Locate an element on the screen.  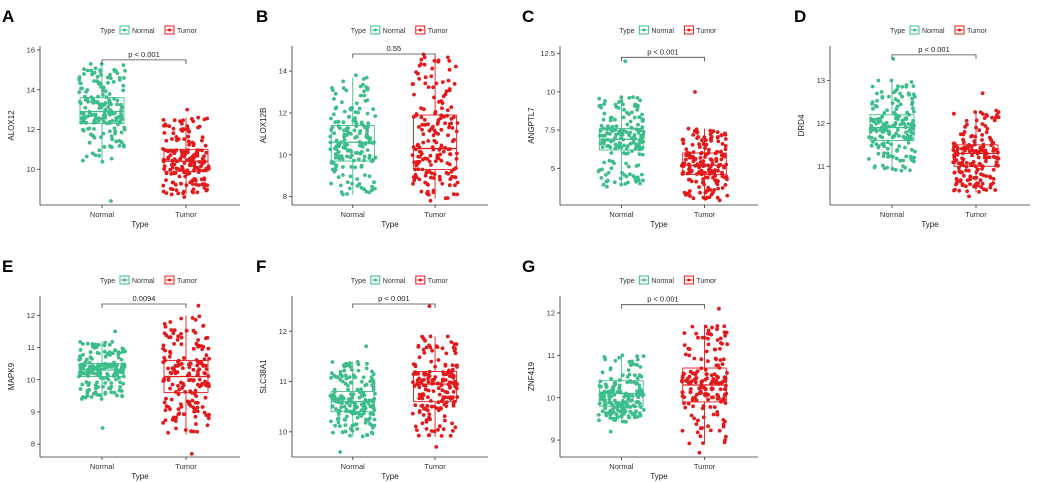
box-normal is located at coordinates (353, 135).